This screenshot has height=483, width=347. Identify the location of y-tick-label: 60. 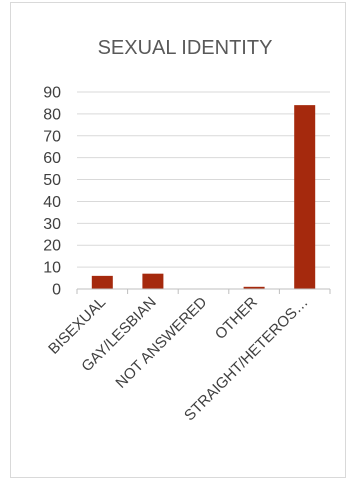
(52, 158).